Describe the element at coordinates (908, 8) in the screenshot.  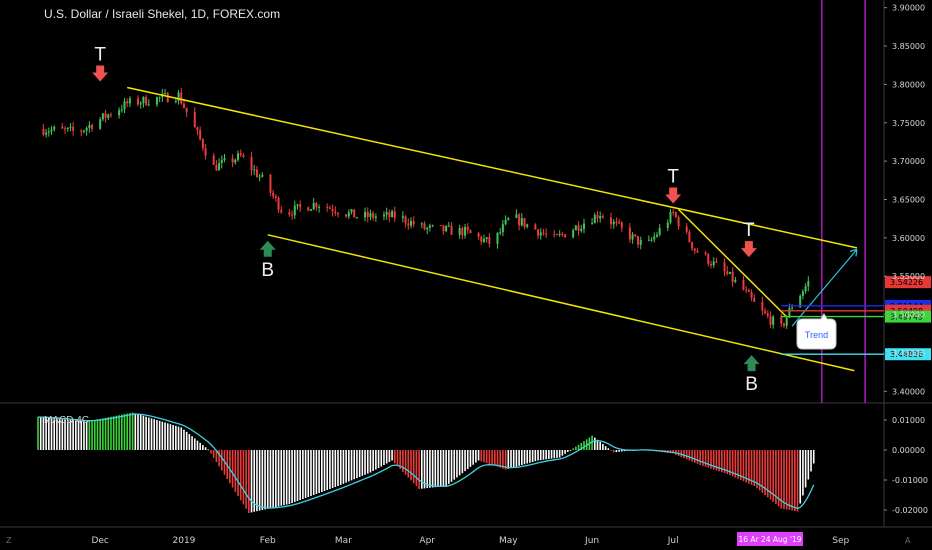
I see `price-tick-label: 3.90000` at that location.